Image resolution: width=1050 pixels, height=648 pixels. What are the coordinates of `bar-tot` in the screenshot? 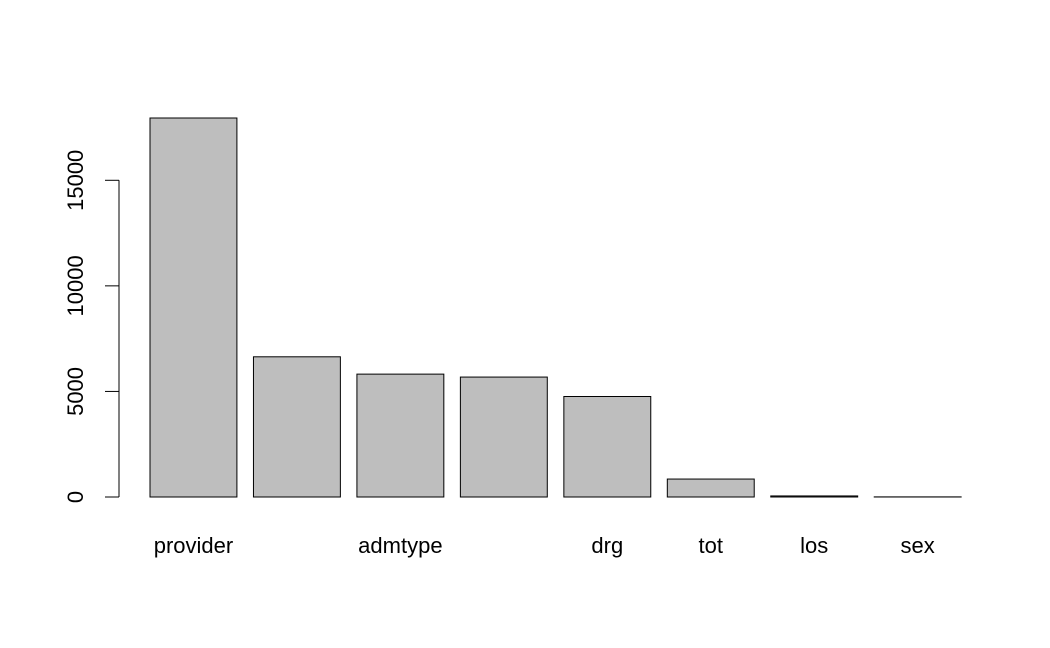 It's located at (710, 488).